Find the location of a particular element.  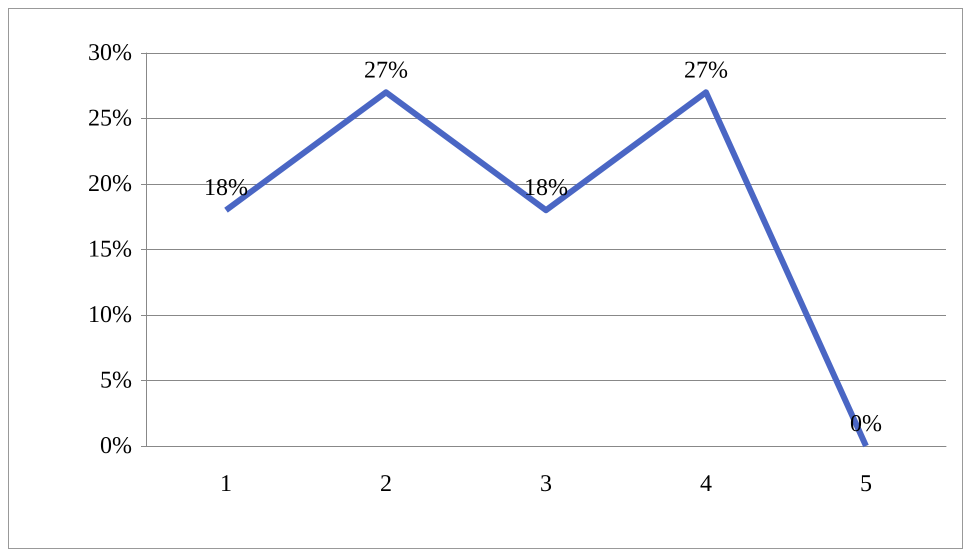

y-tick-label: 15% is located at coordinates (110, 249).